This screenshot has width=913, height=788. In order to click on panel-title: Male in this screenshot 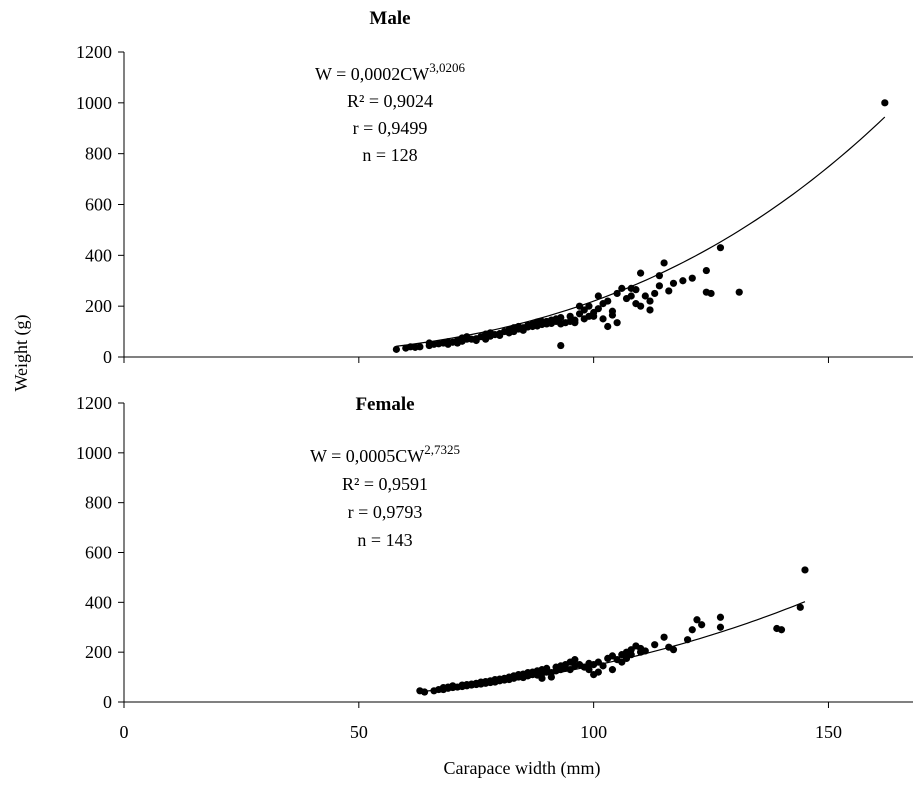, I will do `click(389, 18)`.